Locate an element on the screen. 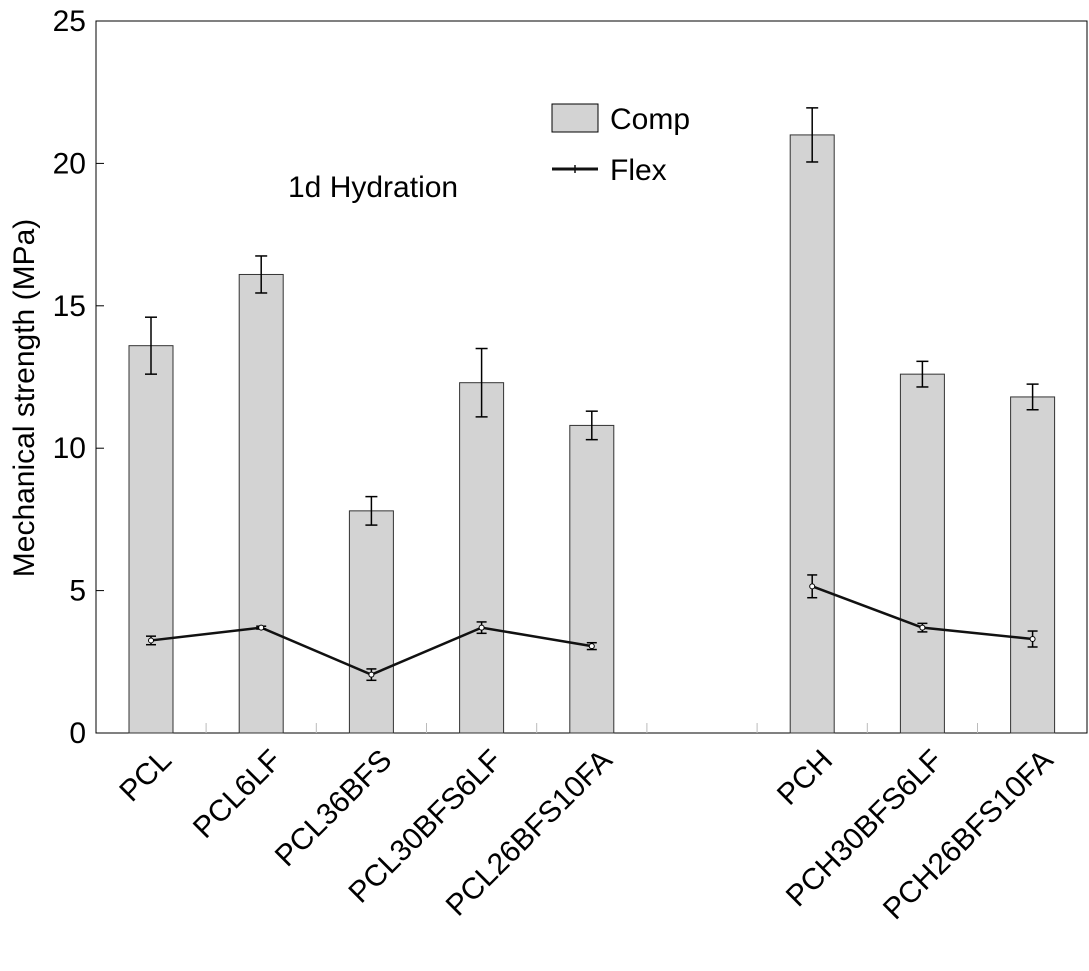 Image resolution: width=1089 pixels, height=971 pixels. y-tick-label: 20 is located at coordinates (69, 163).